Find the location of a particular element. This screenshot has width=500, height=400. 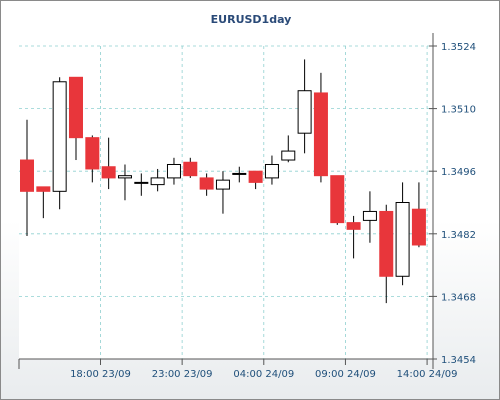

y-tick-label: 1.3482 is located at coordinates (458, 235).